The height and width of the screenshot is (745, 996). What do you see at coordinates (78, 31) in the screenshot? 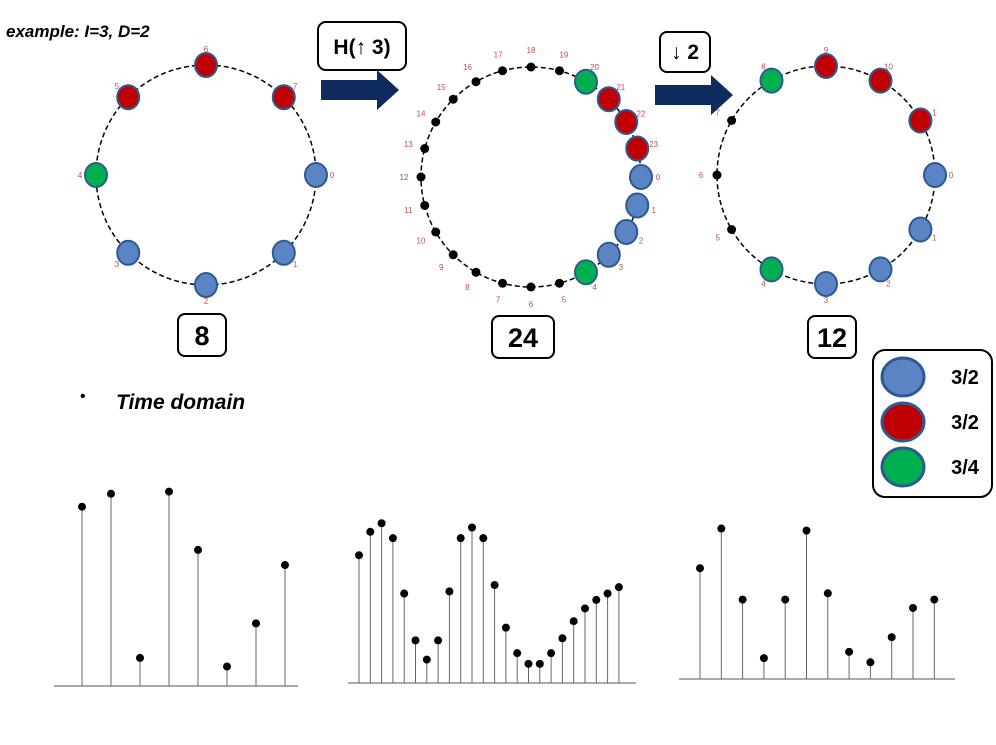
I see `example-label: example: I=3, D=2` at bounding box center [78, 31].